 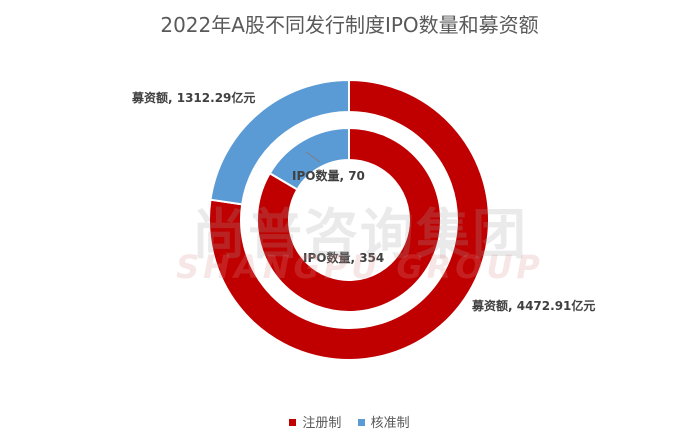 I want to click on slice-fundraising-approval, so click(x=279, y=142).